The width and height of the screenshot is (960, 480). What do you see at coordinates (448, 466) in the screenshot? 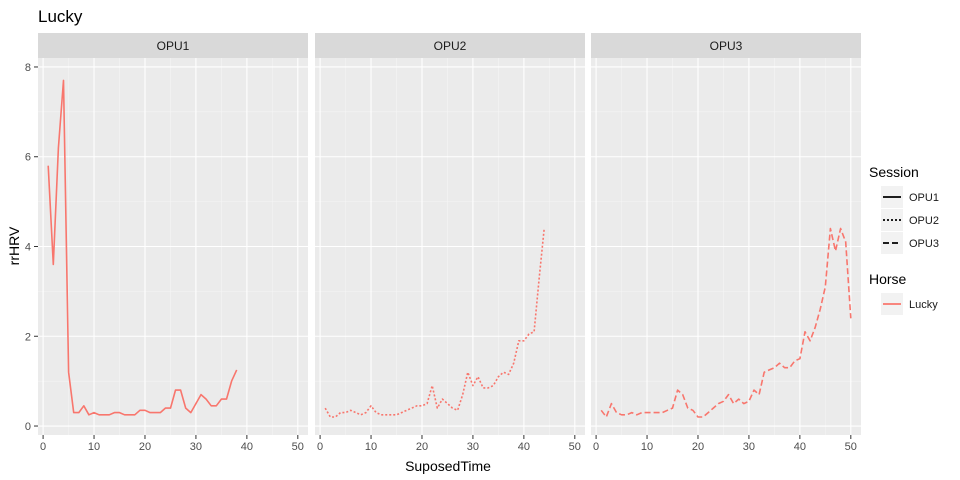
I see `x-axis-label: SuposedTime` at bounding box center [448, 466].